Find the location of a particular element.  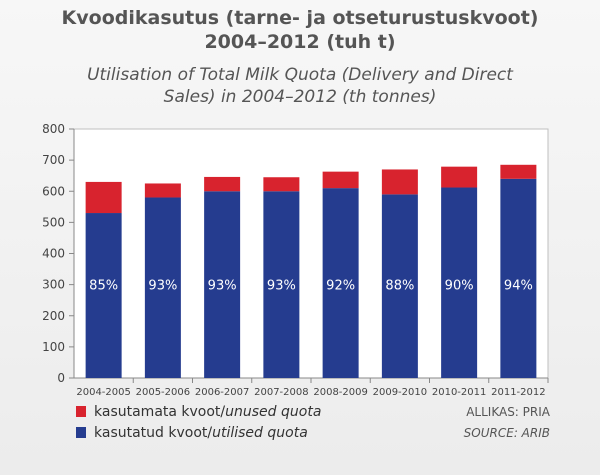

legend-label-unused-et: kasutamata kvoot/ is located at coordinates (160, 412).